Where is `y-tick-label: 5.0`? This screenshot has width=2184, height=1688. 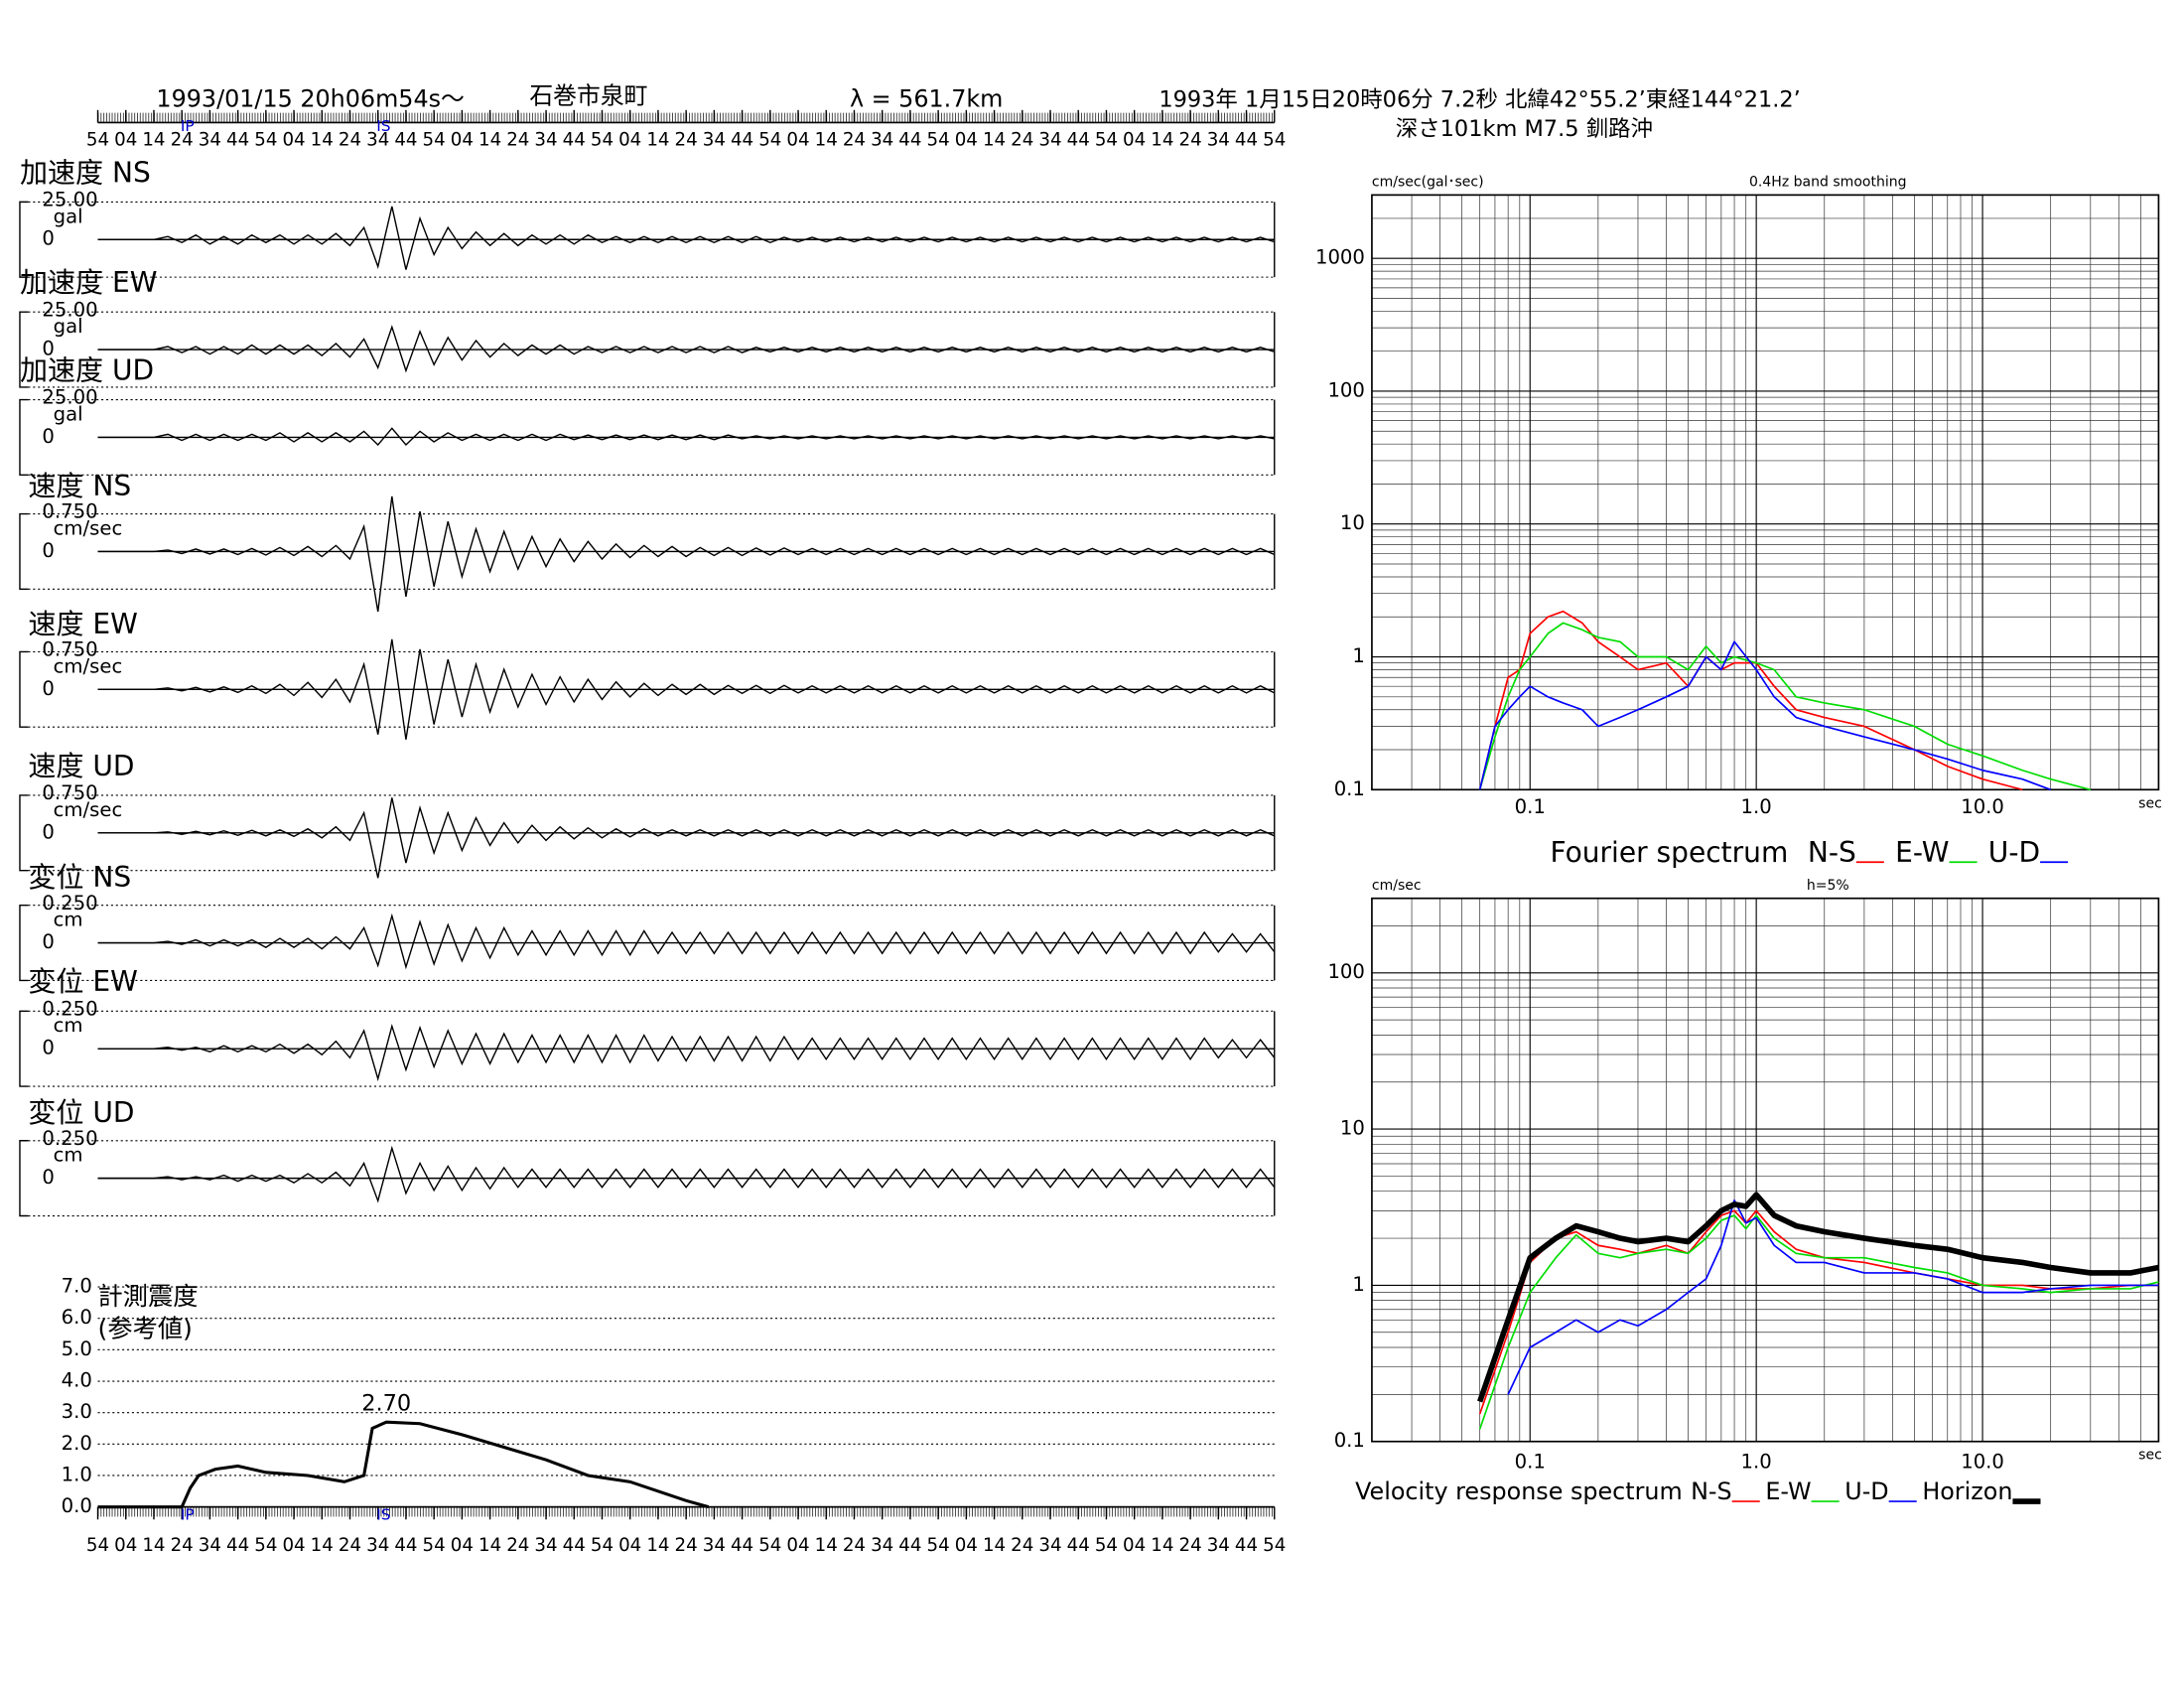 y-tick-label: 5.0 is located at coordinates (77, 1348).